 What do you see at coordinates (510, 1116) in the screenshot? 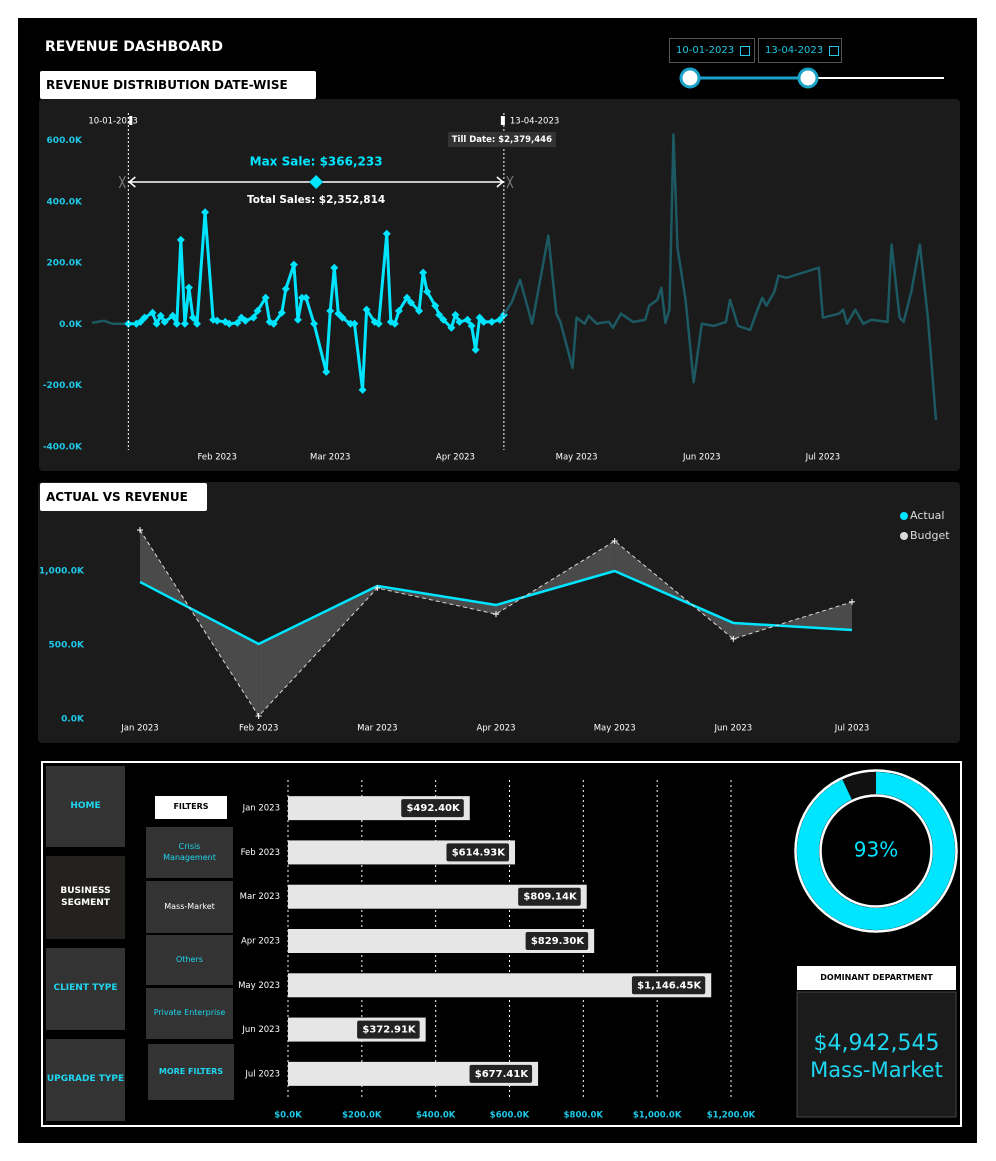
I see `x-tick-label: $600.0K` at bounding box center [510, 1116].